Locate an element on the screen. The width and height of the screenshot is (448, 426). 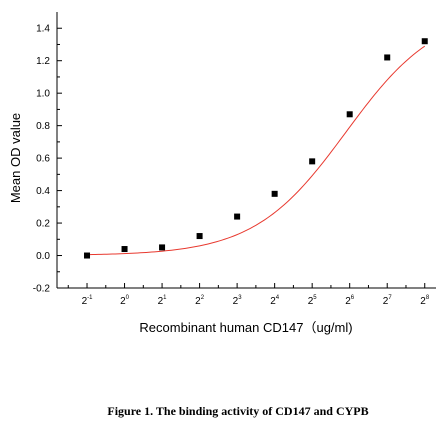
x-tick-label: 25 is located at coordinates (313, 301).